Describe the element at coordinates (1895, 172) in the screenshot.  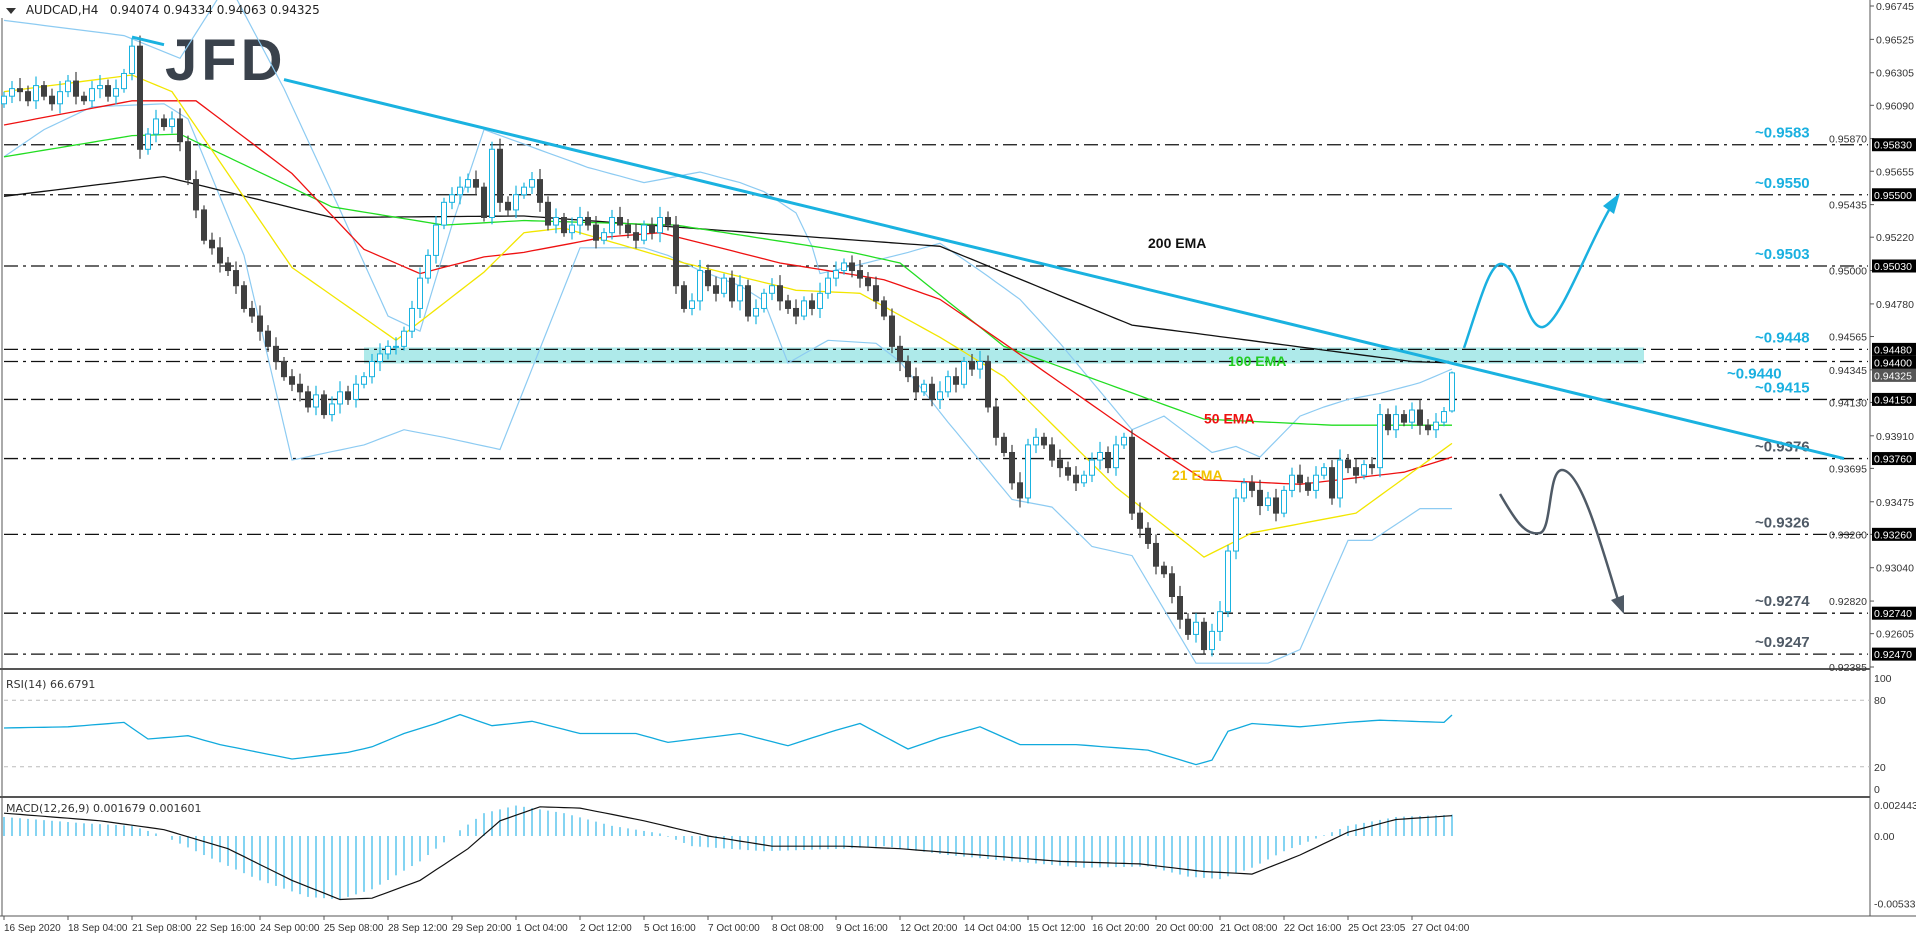
I see `price-tick-label: 0.95655` at that location.